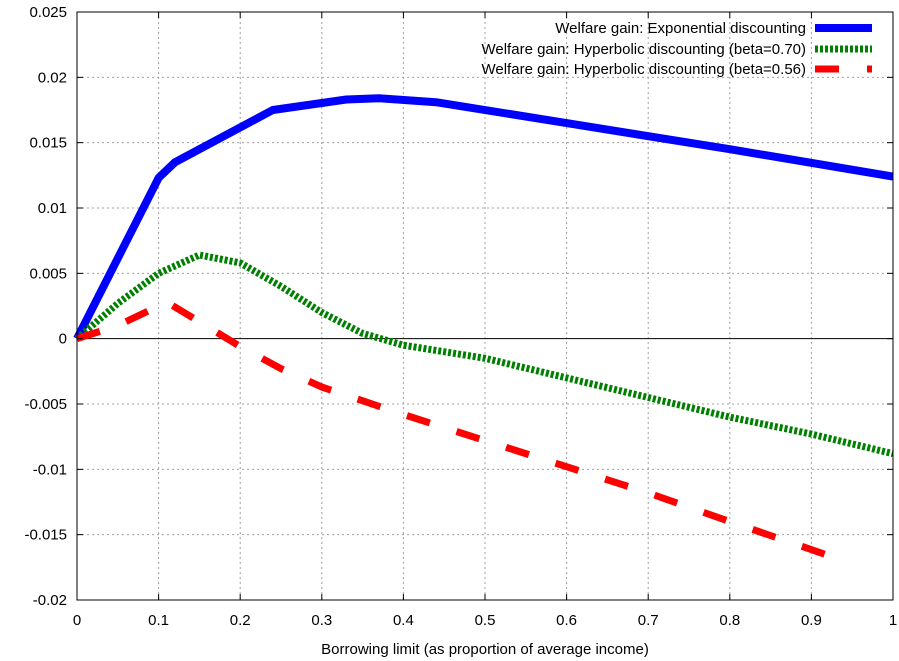 The width and height of the screenshot is (899, 661). What do you see at coordinates (321, 620) in the screenshot?
I see `x-tick-label: 0.3` at bounding box center [321, 620].